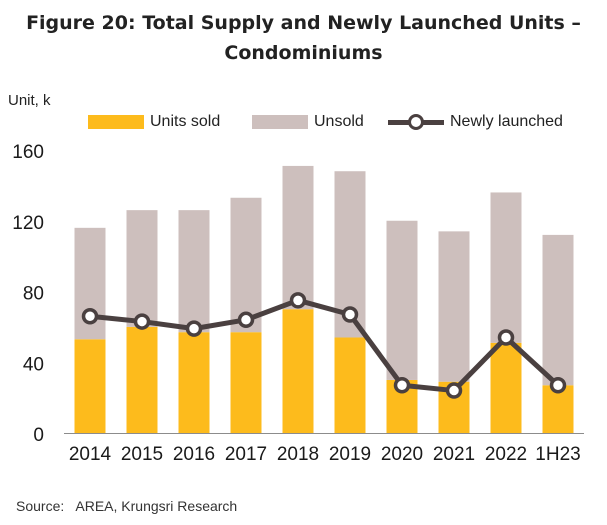  What do you see at coordinates (324, 345) in the screenshot?
I see `line-newly-launched` at bounding box center [324, 345].